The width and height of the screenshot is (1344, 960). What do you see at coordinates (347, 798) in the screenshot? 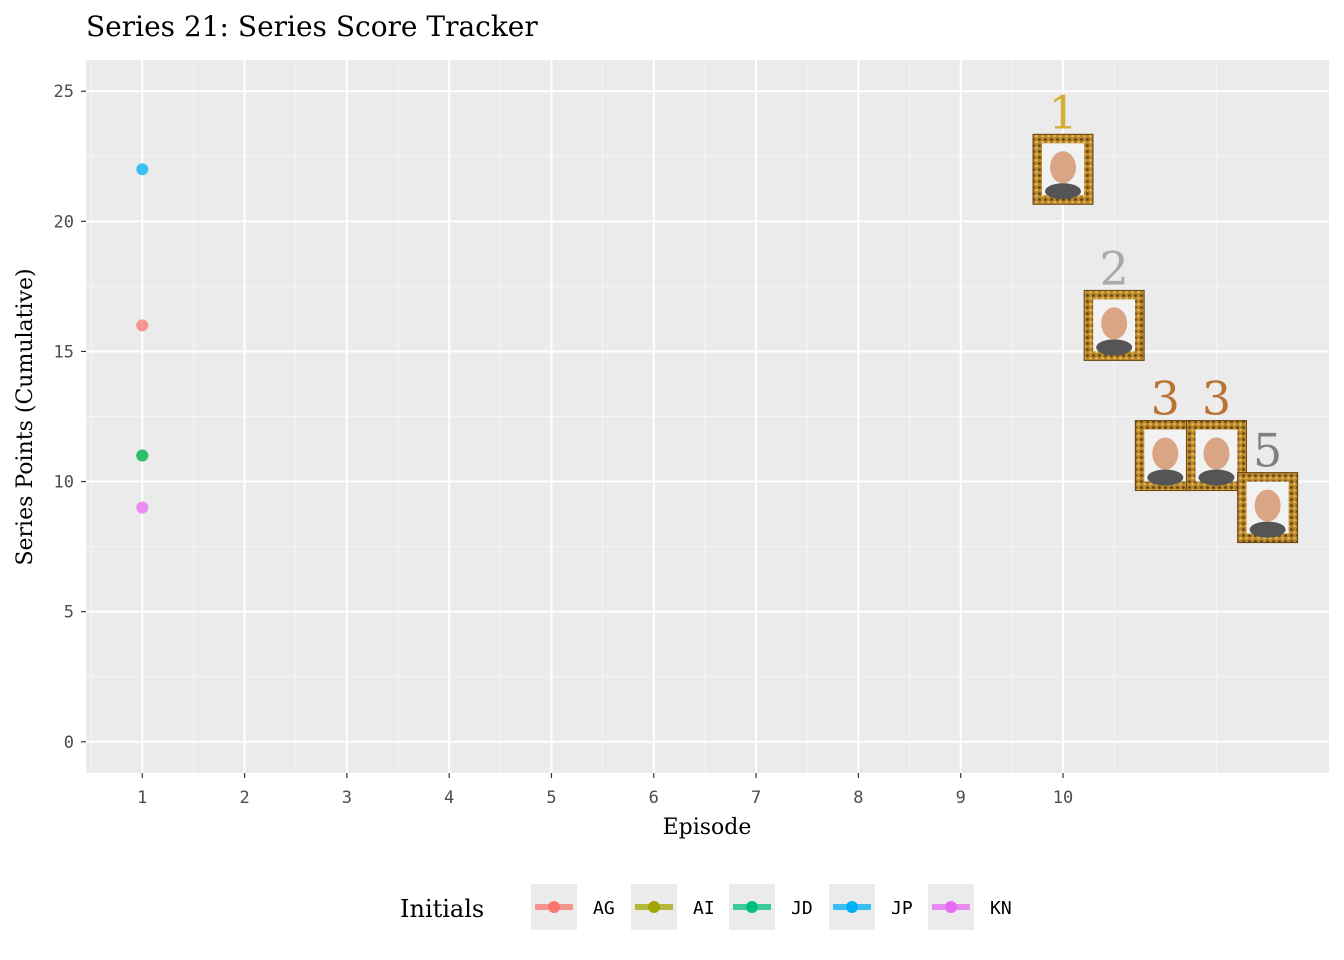
I see `x-tick-label: 3` at bounding box center [347, 798].